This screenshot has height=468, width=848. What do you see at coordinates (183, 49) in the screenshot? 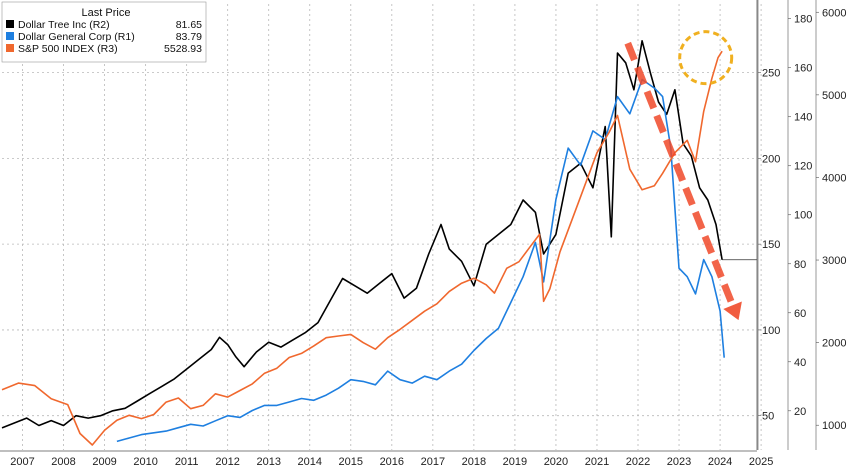
I see `legend-last-value: 5528.93` at bounding box center [183, 49].